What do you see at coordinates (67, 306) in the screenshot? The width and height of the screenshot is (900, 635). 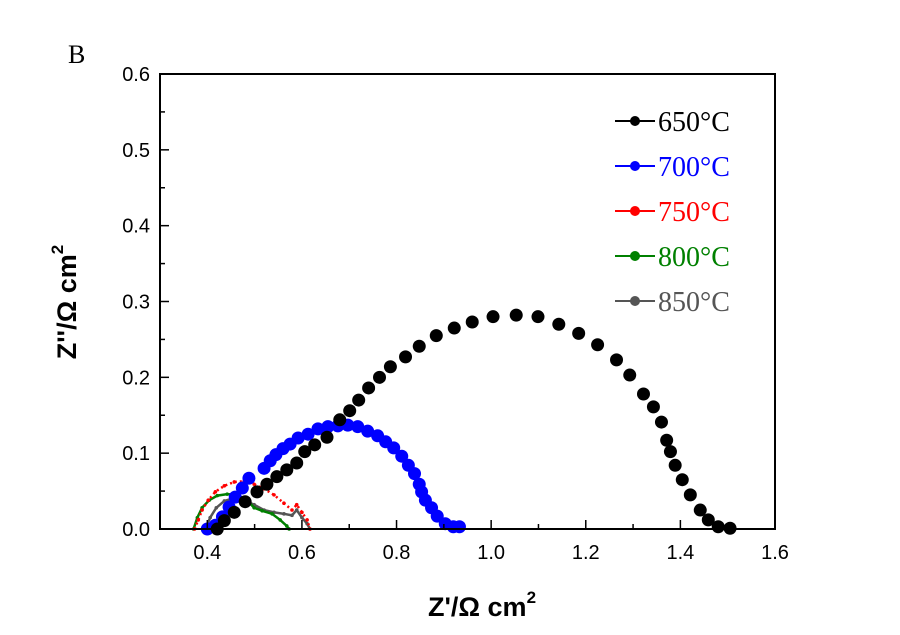 I see `y-axis-title-text: Z''/Ω cm` at bounding box center [67, 306].